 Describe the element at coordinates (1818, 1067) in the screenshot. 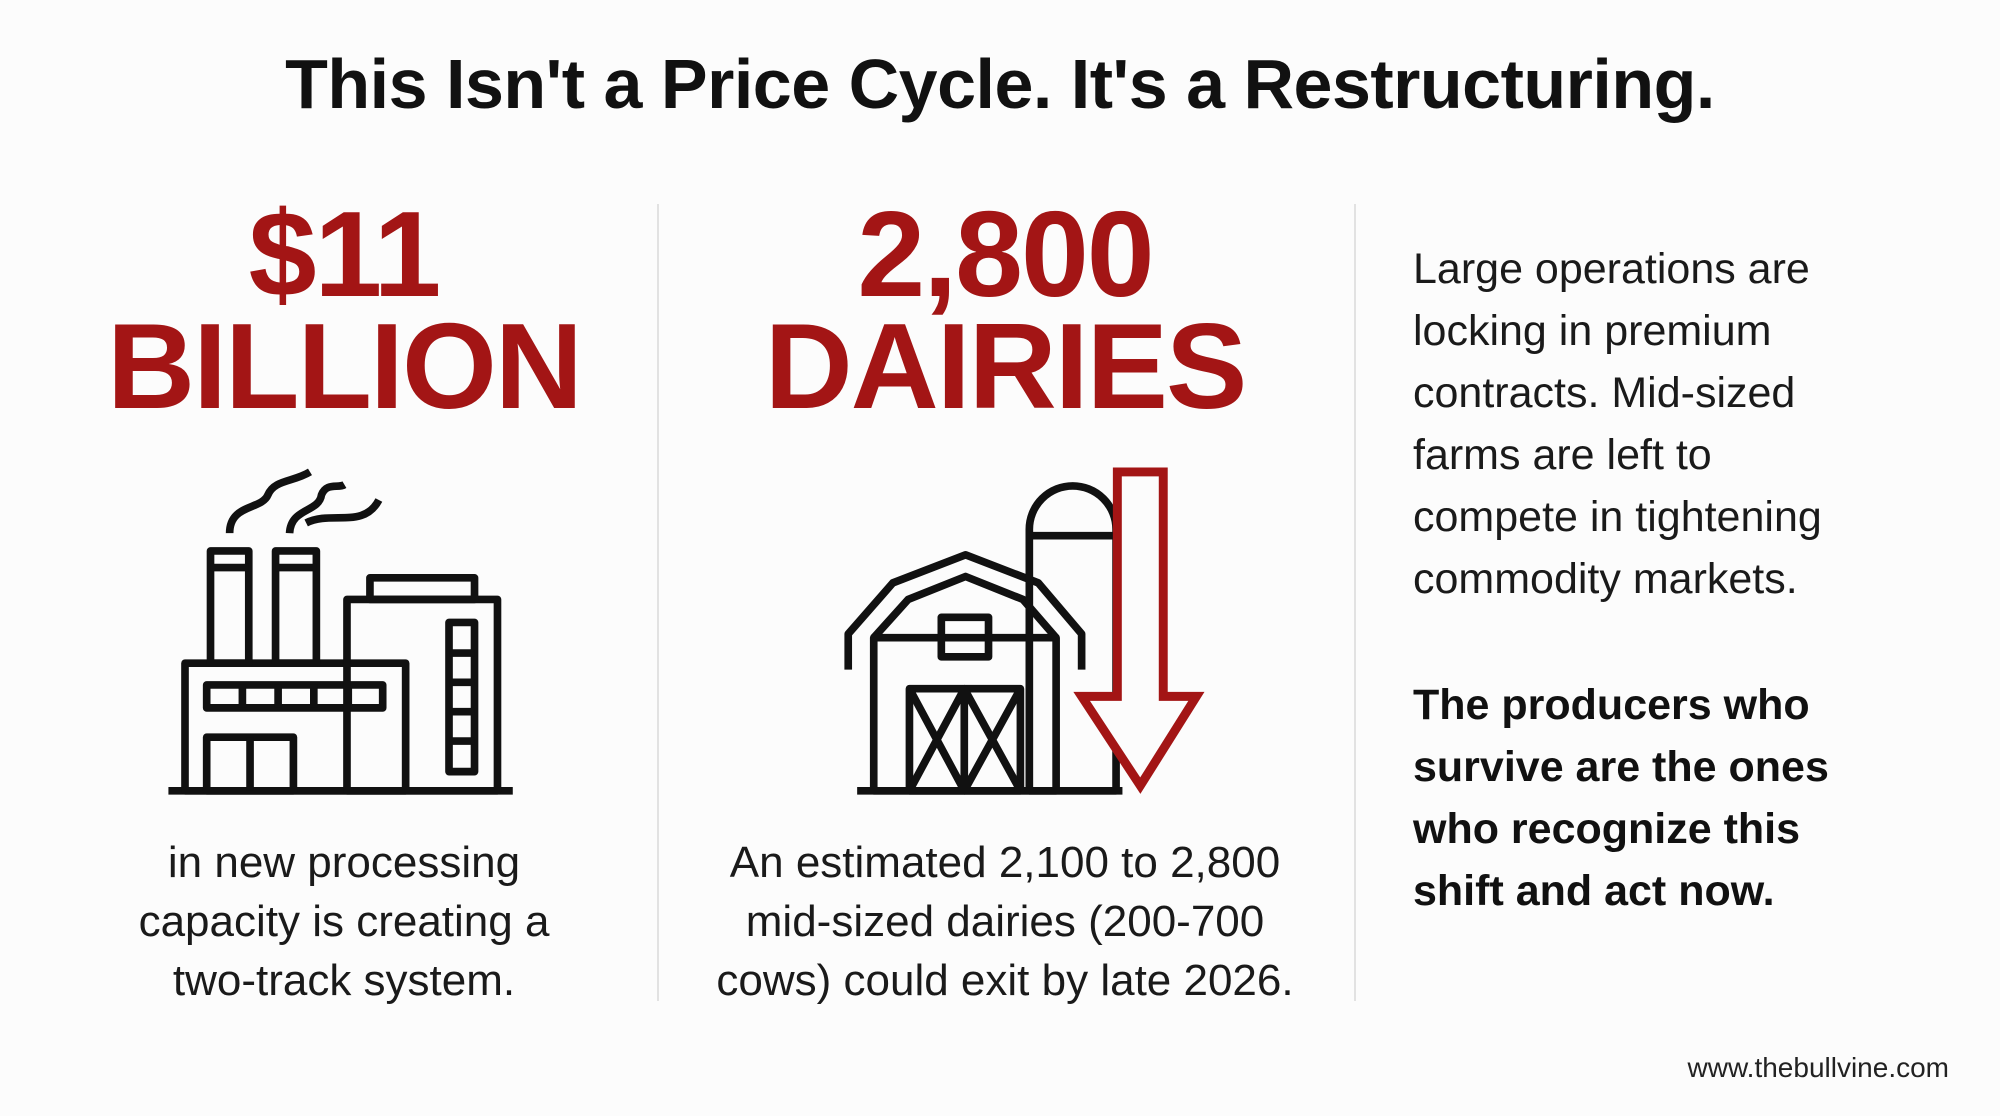

I see `footer: www.thebullvine.com` at that location.